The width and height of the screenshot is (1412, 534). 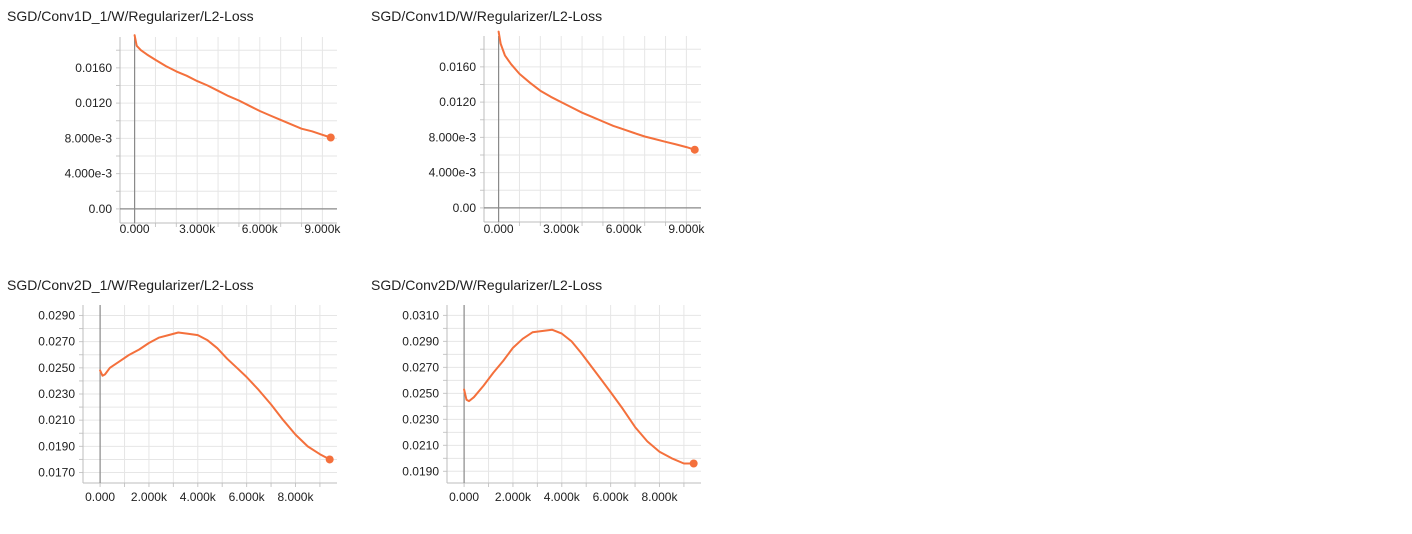 I want to click on y-tick-label: 0.0310, so click(x=420, y=315).